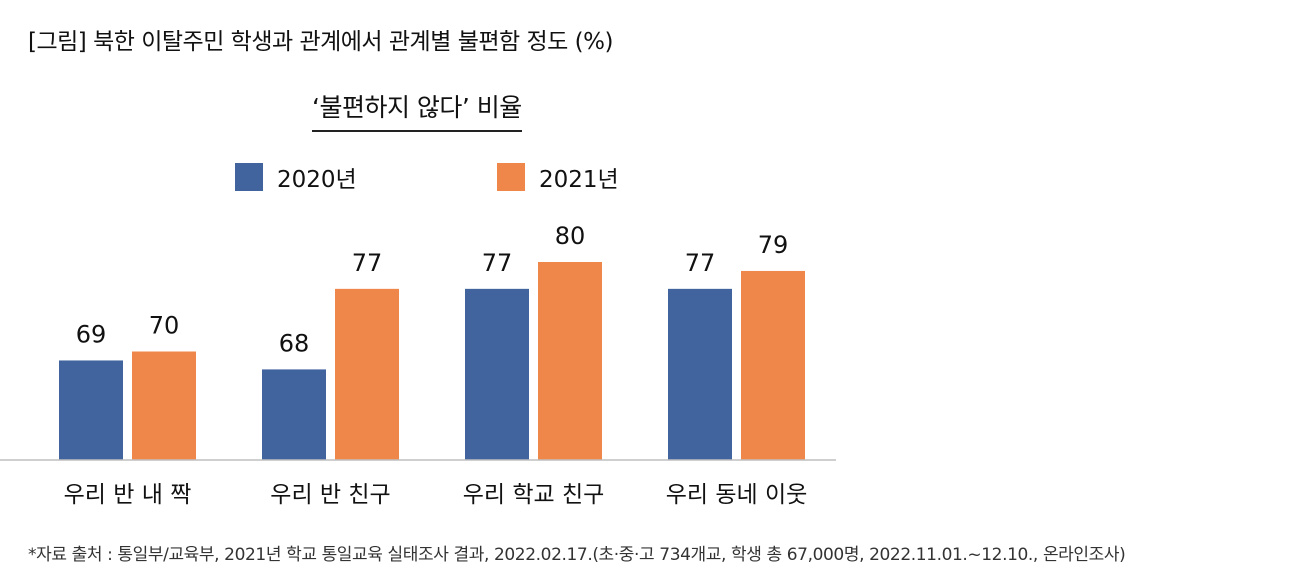 The width and height of the screenshot is (1290, 588). Describe the element at coordinates (579, 180) in the screenshot. I see `legend-label-2021: 2021년` at that location.